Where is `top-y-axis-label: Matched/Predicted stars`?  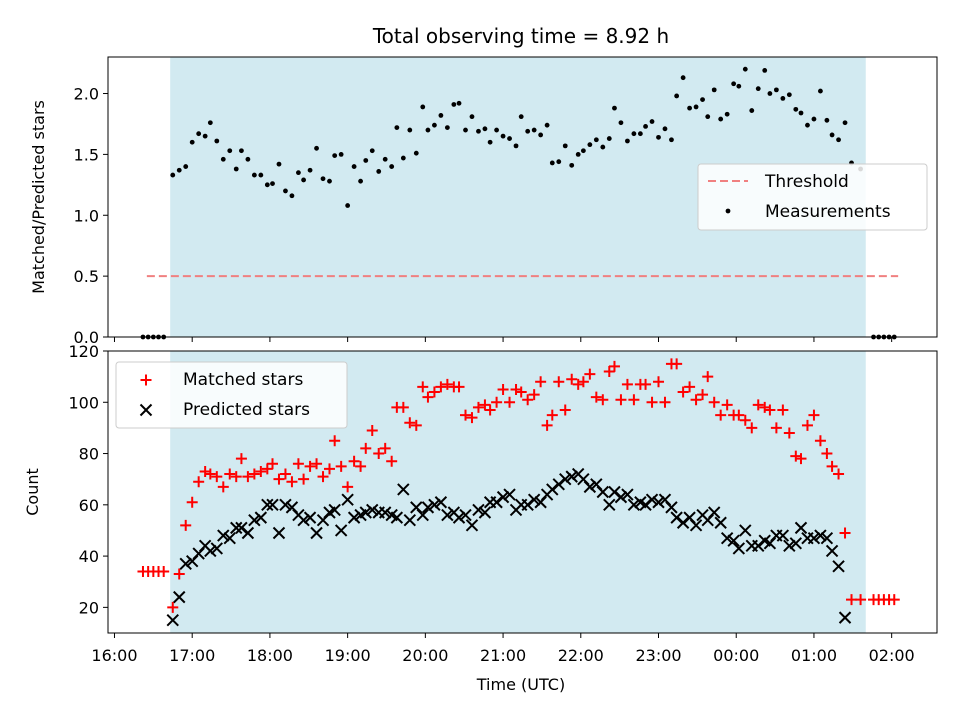
top-y-axis-label: Matched/Predicted stars is located at coordinates (38, 197).